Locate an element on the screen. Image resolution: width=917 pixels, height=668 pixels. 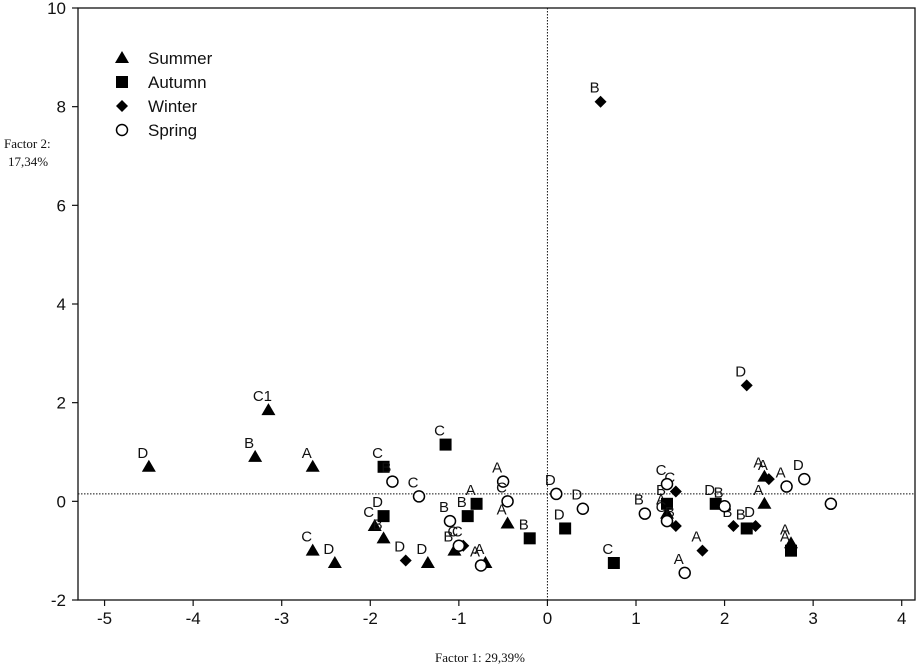
y-tick-label: 4 is located at coordinates (61, 304).